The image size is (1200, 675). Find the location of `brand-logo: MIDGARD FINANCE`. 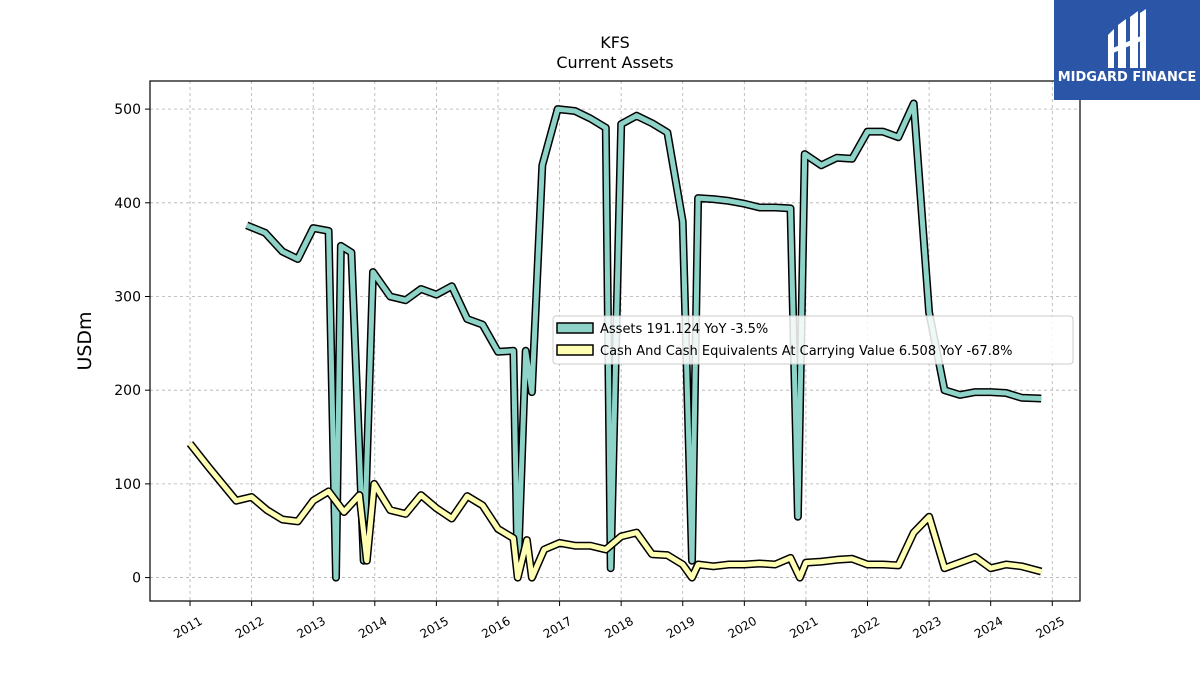

brand-logo: MIDGARD FINANCE is located at coordinates (1127, 50).